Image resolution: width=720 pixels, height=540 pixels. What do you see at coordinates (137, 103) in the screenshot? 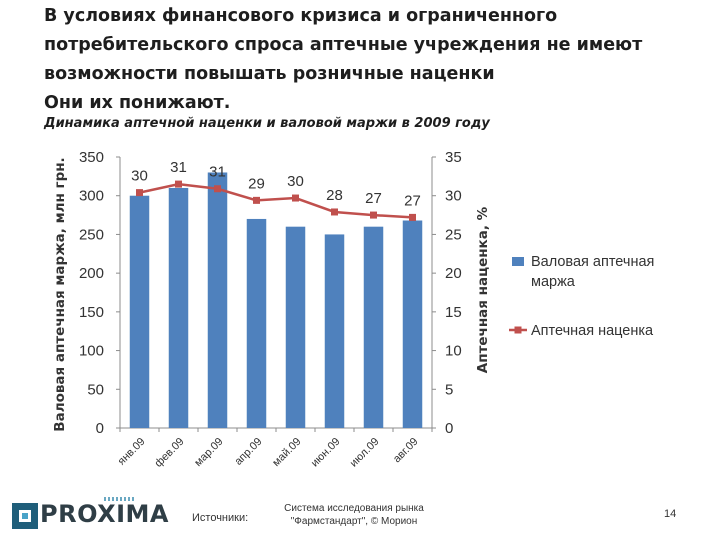
I see `headline-line-4: Они их понижают.` at bounding box center [137, 103].